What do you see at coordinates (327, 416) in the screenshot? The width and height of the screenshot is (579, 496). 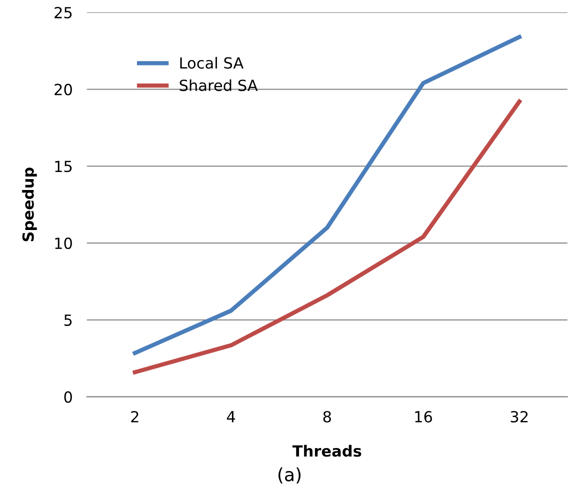 I see `x-tick-label: 8` at bounding box center [327, 416].